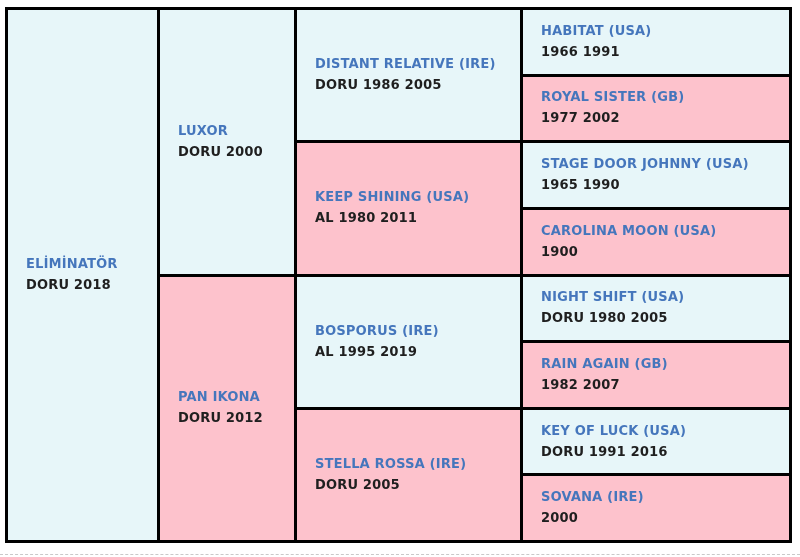  Describe the element at coordinates (227, 142) in the screenshot. I see `pedigree-cell-luxor: LUXOR DORU 2000` at that location.